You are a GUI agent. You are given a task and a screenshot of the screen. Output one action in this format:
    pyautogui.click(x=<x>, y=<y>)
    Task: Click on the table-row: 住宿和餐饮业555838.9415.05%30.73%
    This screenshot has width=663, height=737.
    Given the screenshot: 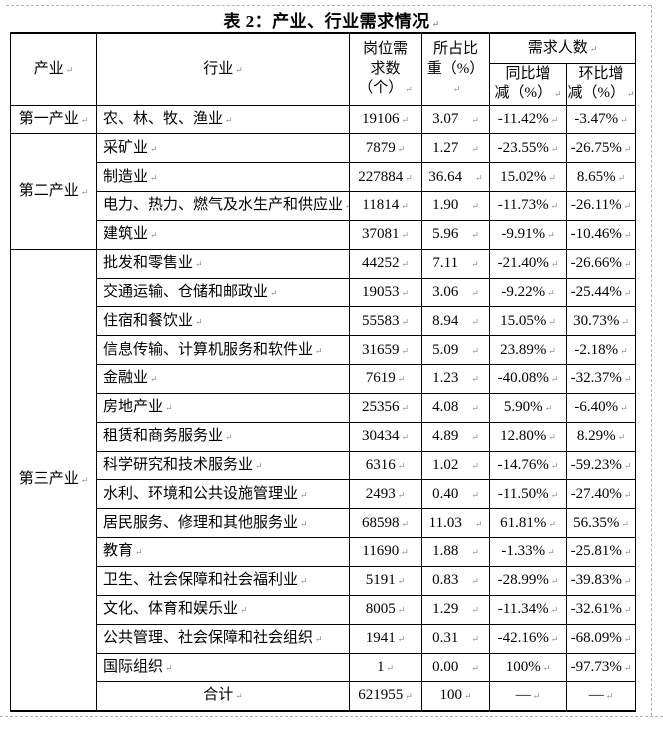 What is the action you would take?
    pyautogui.click(x=323, y=321)
    